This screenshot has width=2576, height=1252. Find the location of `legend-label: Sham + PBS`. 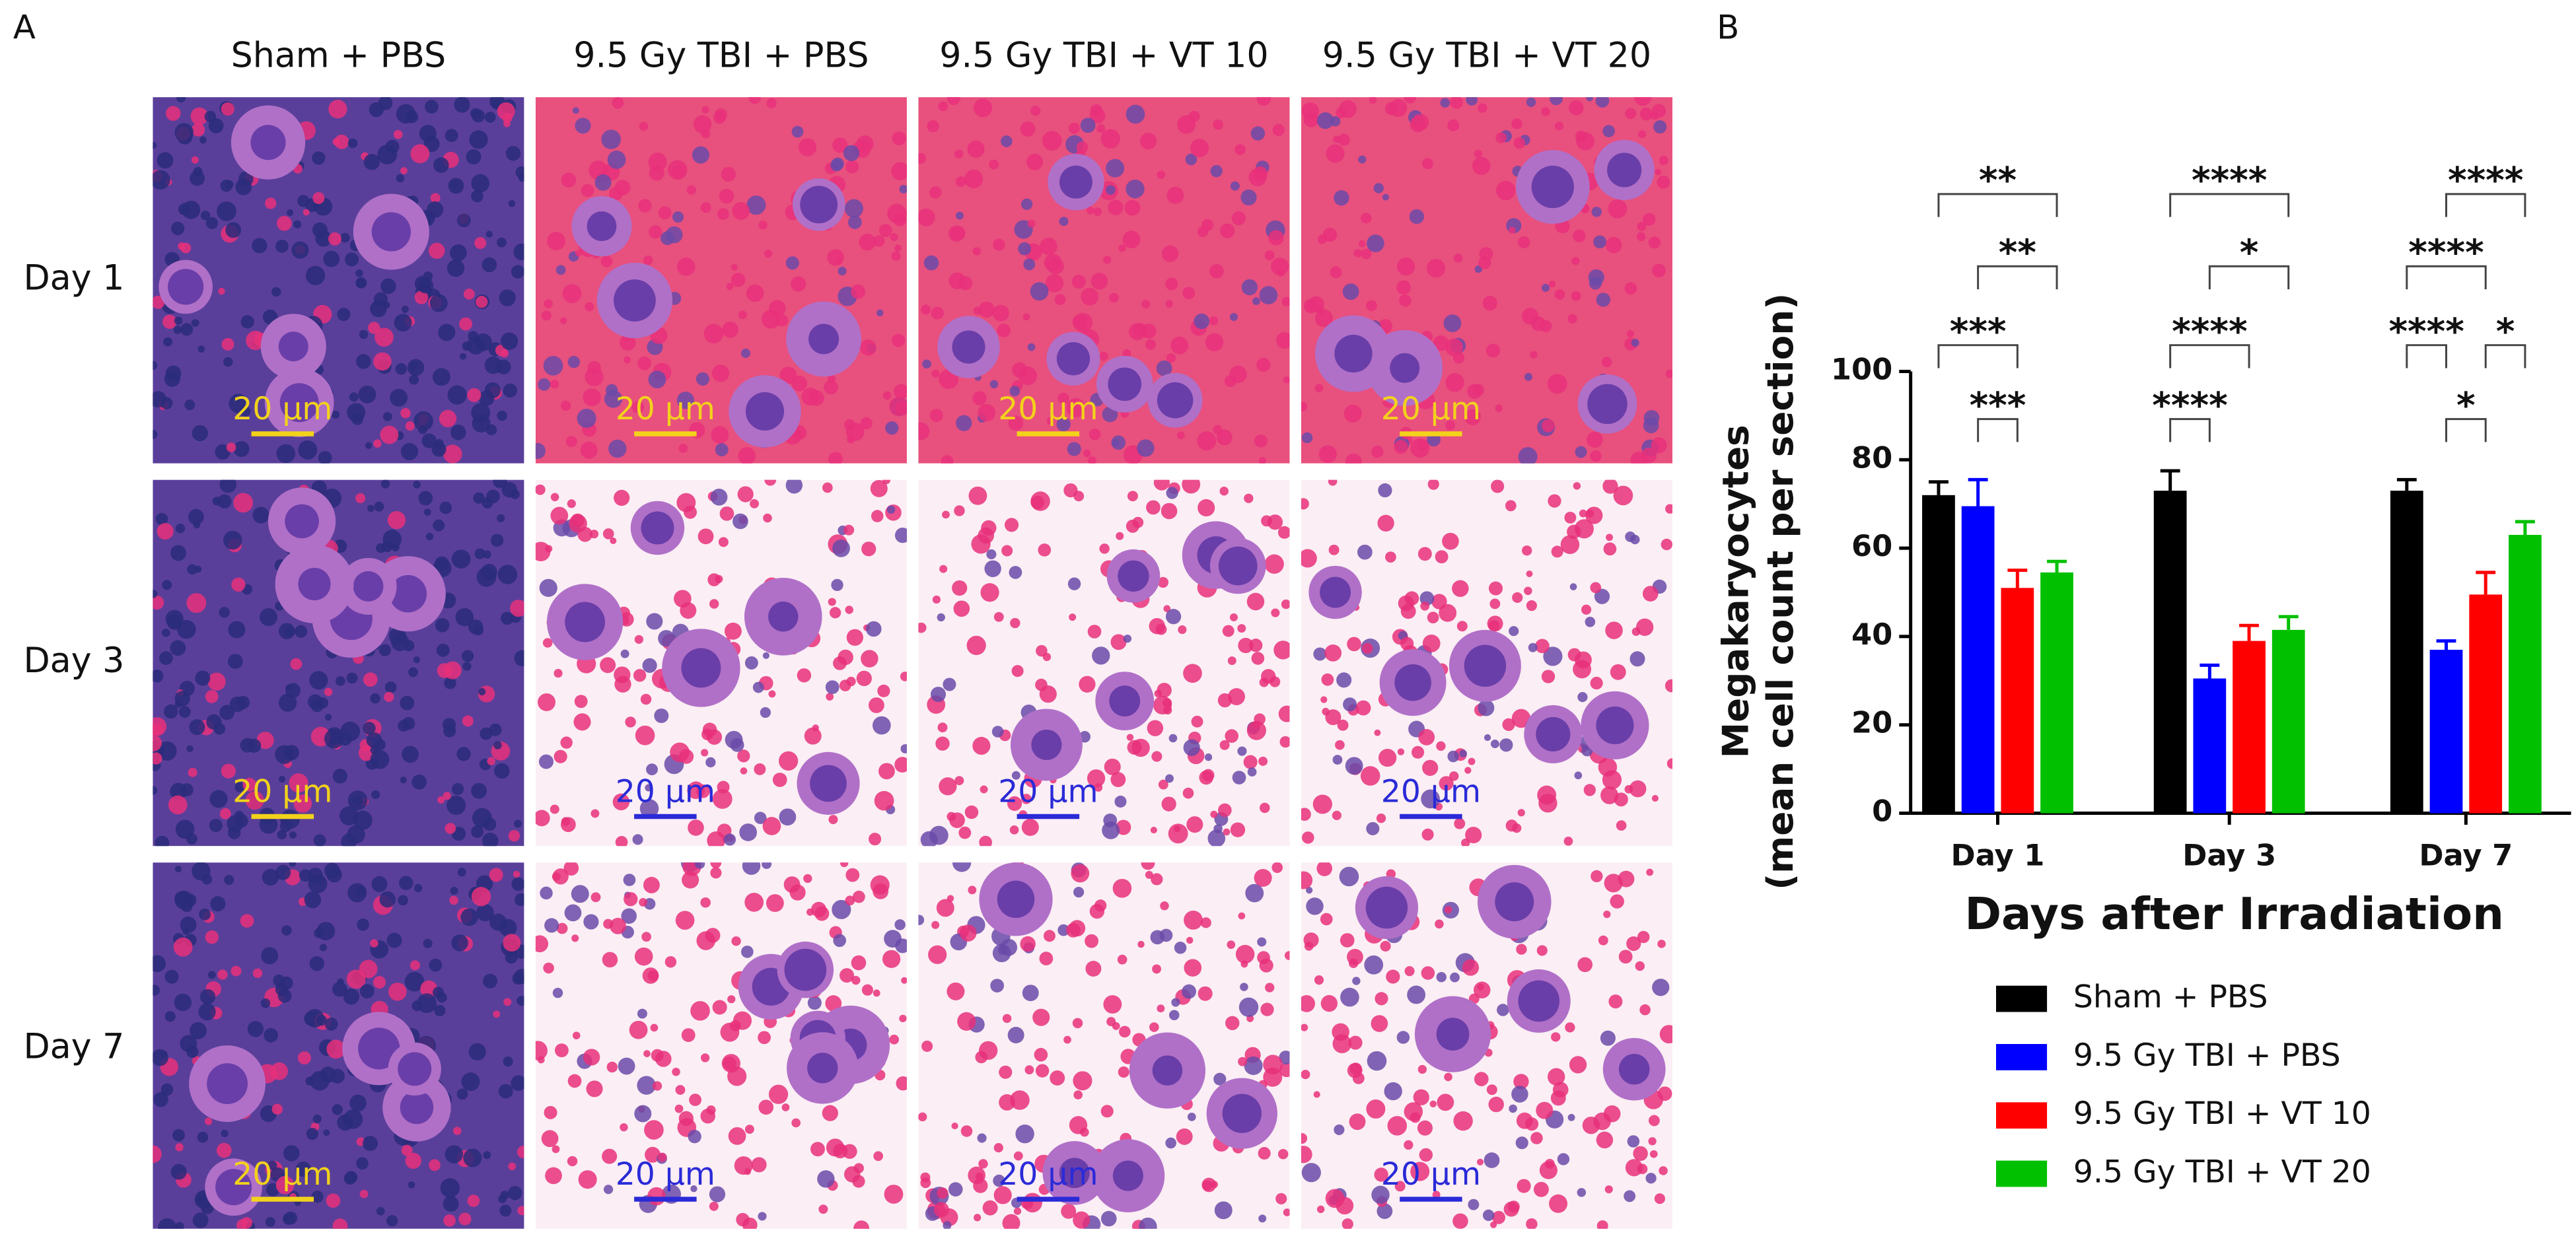

legend-label: Sham + PBS is located at coordinates (2170, 997).